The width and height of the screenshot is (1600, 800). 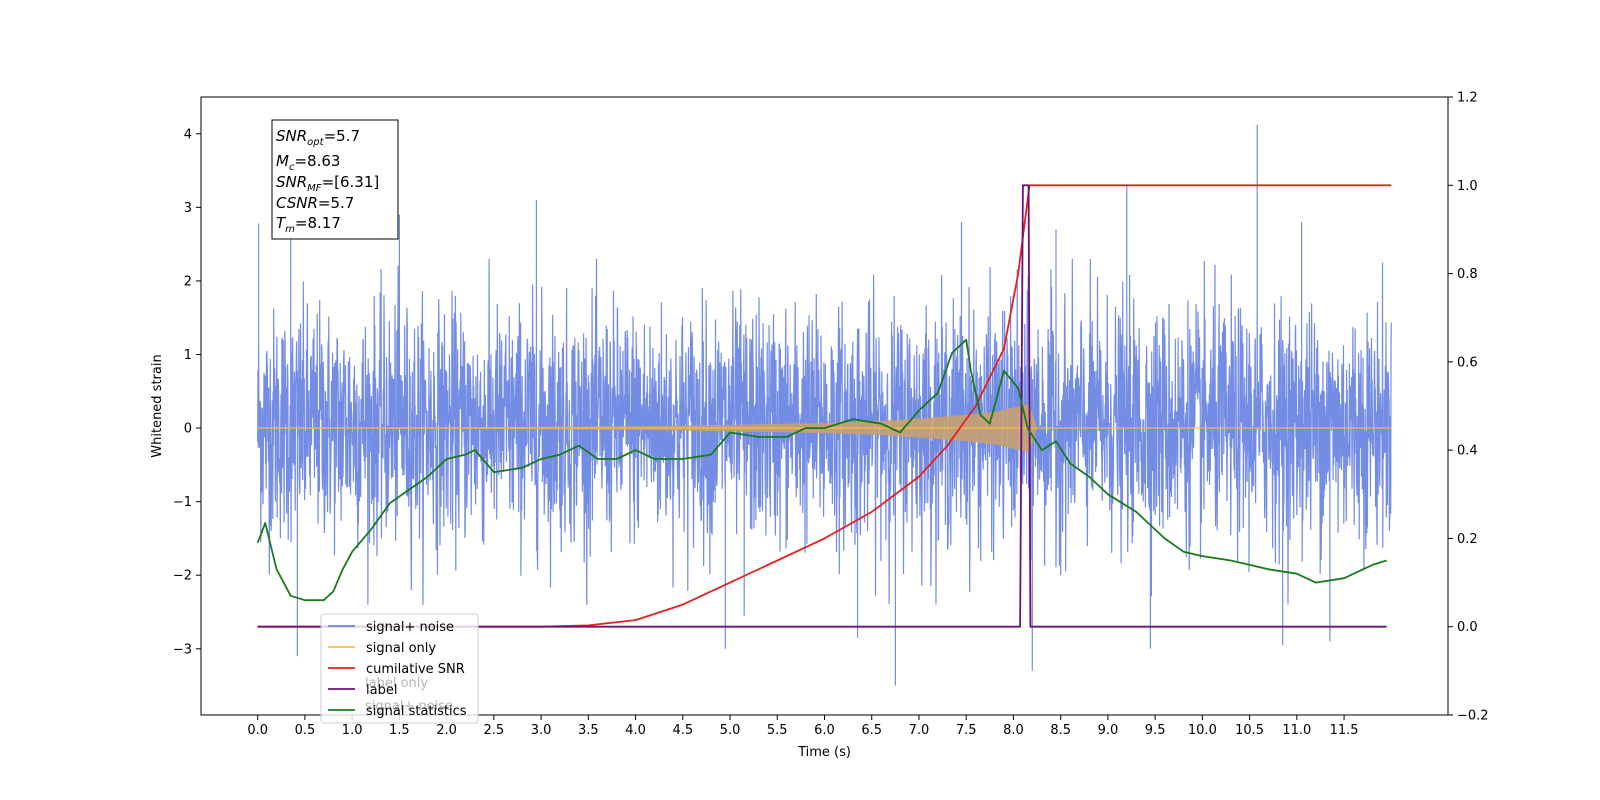 I want to click on x-tick-label: 3.0, so click(x=541, y=730).